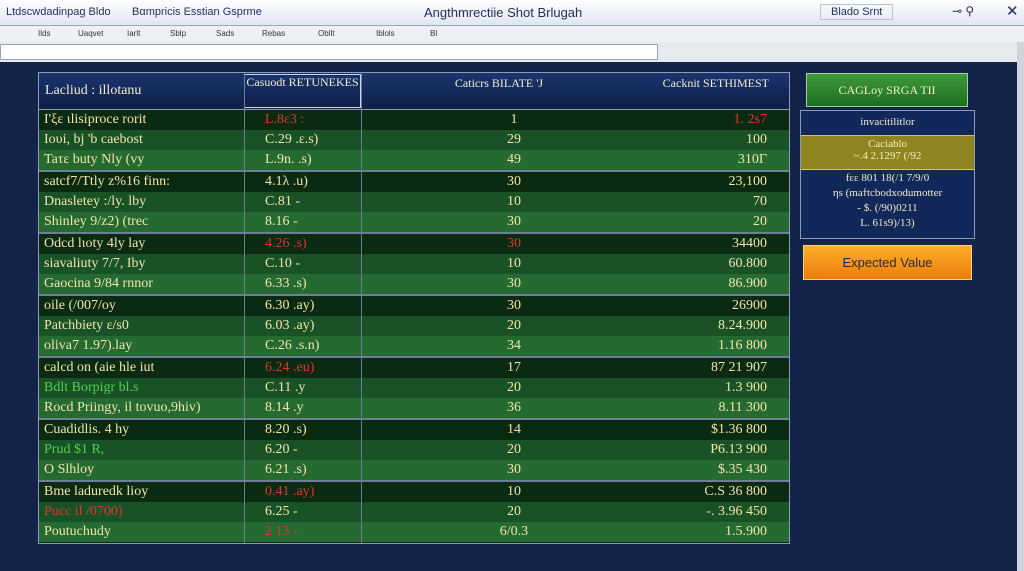 The height and width of the screenshot is (571, 1024). I want to click on row-amount: 100, so click(756, 139).